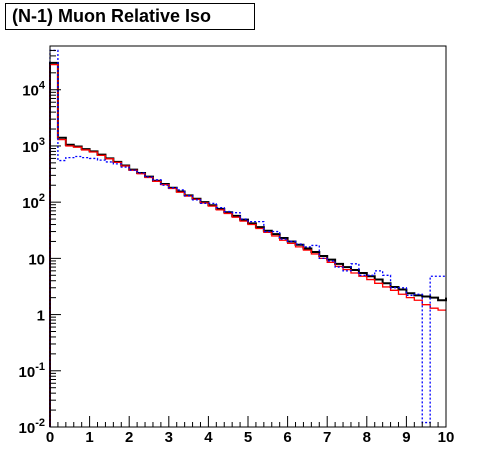 The height and width of the screenshot is (472, 496). What do you see at coordinates (32, 371) in the screenshot?
I see `y-tick-label: 10⁻¹` at bounding box center [32, 371].